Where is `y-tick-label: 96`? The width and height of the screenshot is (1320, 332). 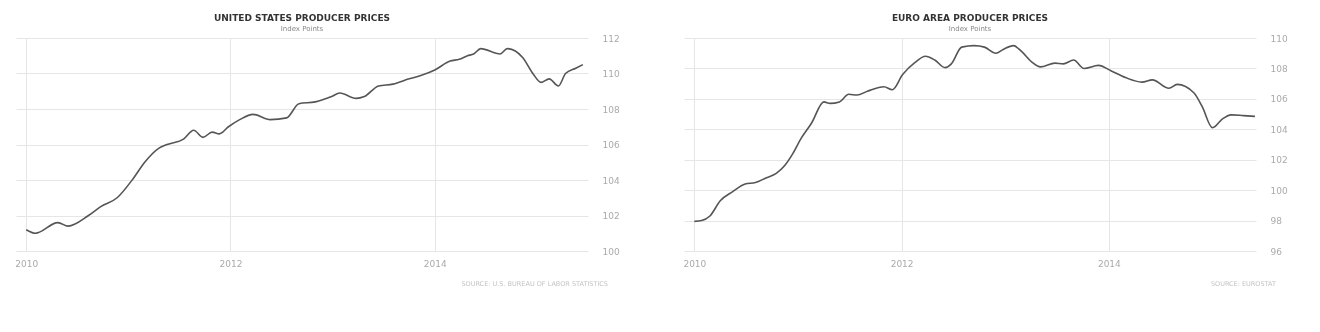 y-tick-label: 96 is located at coordinates (1276, 251).